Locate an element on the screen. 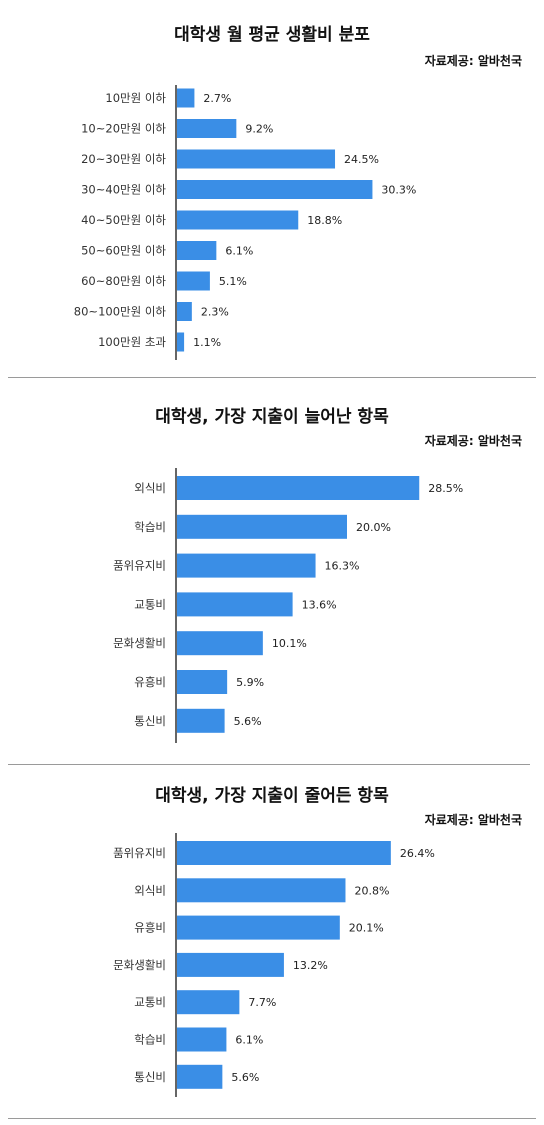  category-label: 40~50만원 이하 is located at coordinates (123, 220).